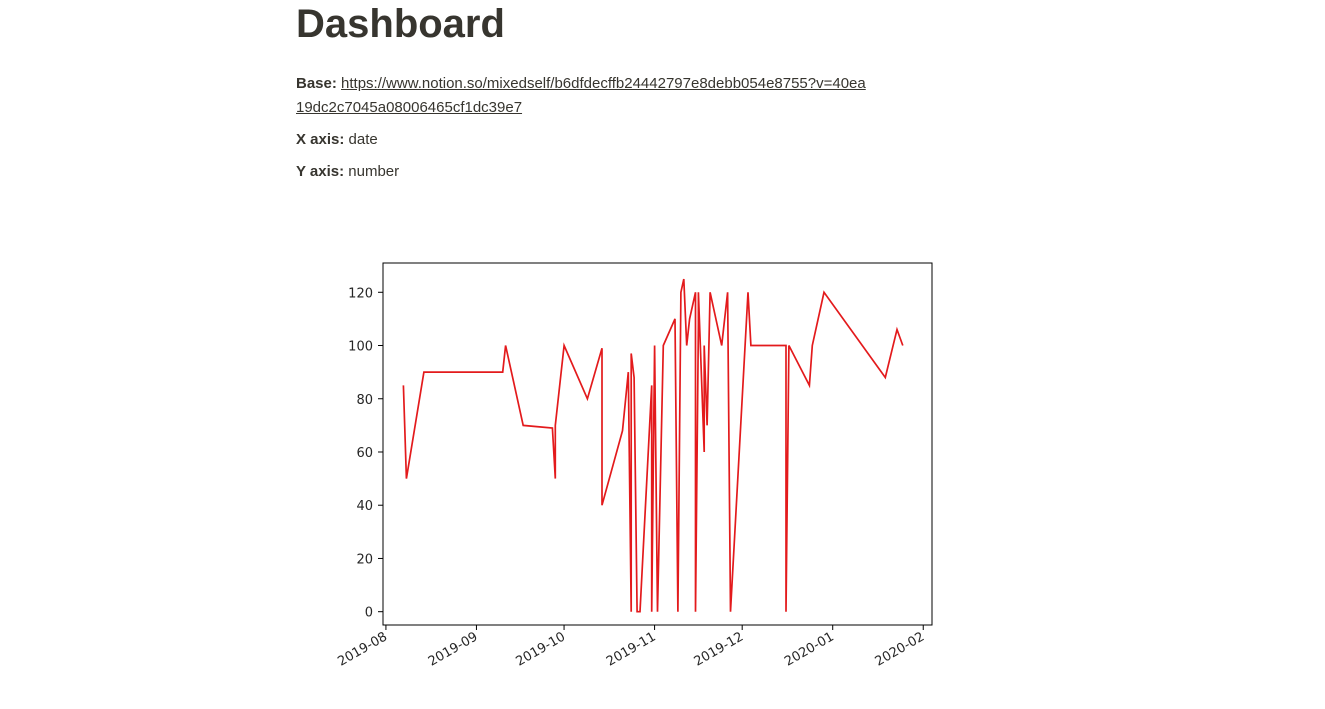 This screenshot has height=709, width=1325. Describe the element at coordinates (631, 649) in the screenshot. I see `x-tick-label: 2019-11` at that location.